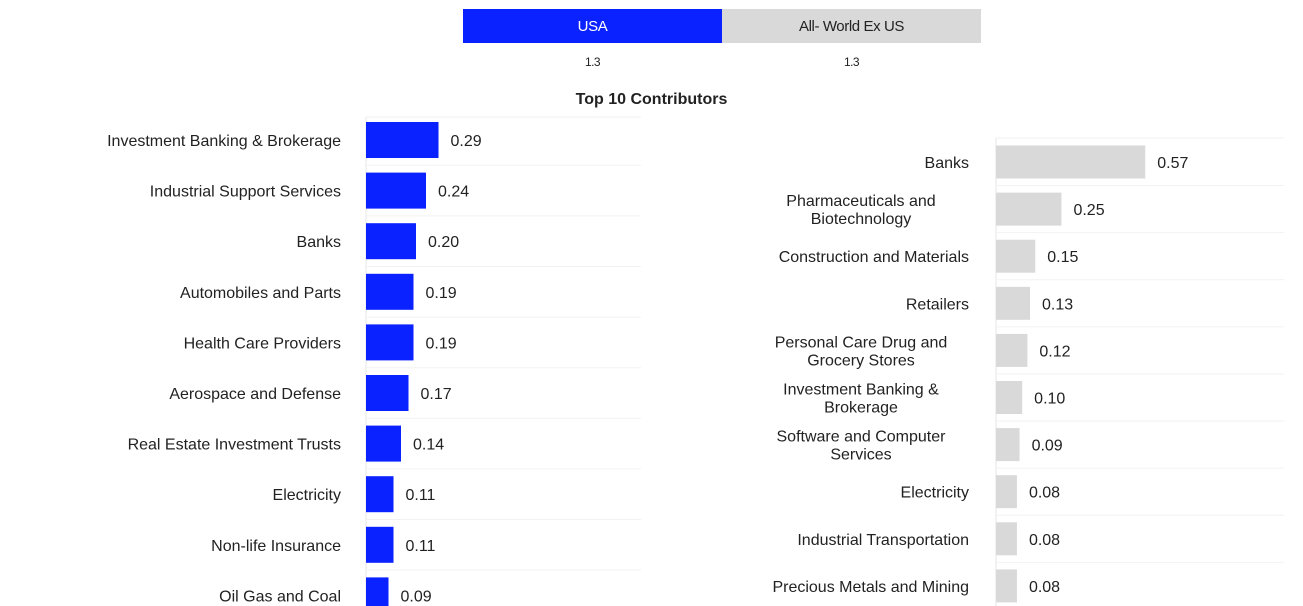 Image resolution: width=1303 pixels, height=606 pixels. Describe the element at coordinates (1088, 210) in the screenshot. I see `world-value-label: 0.25` at that location.